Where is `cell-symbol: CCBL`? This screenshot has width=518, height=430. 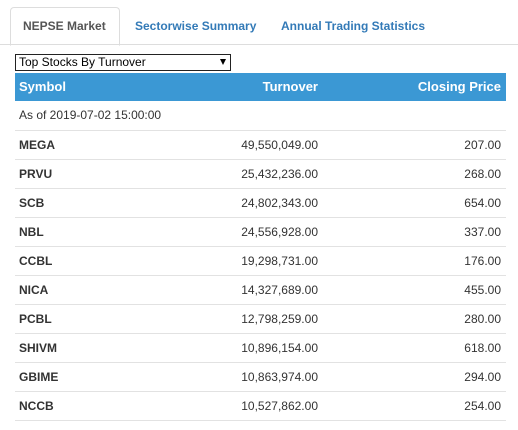
cell-symbol: CCBL is located at coordinates (36, 261).